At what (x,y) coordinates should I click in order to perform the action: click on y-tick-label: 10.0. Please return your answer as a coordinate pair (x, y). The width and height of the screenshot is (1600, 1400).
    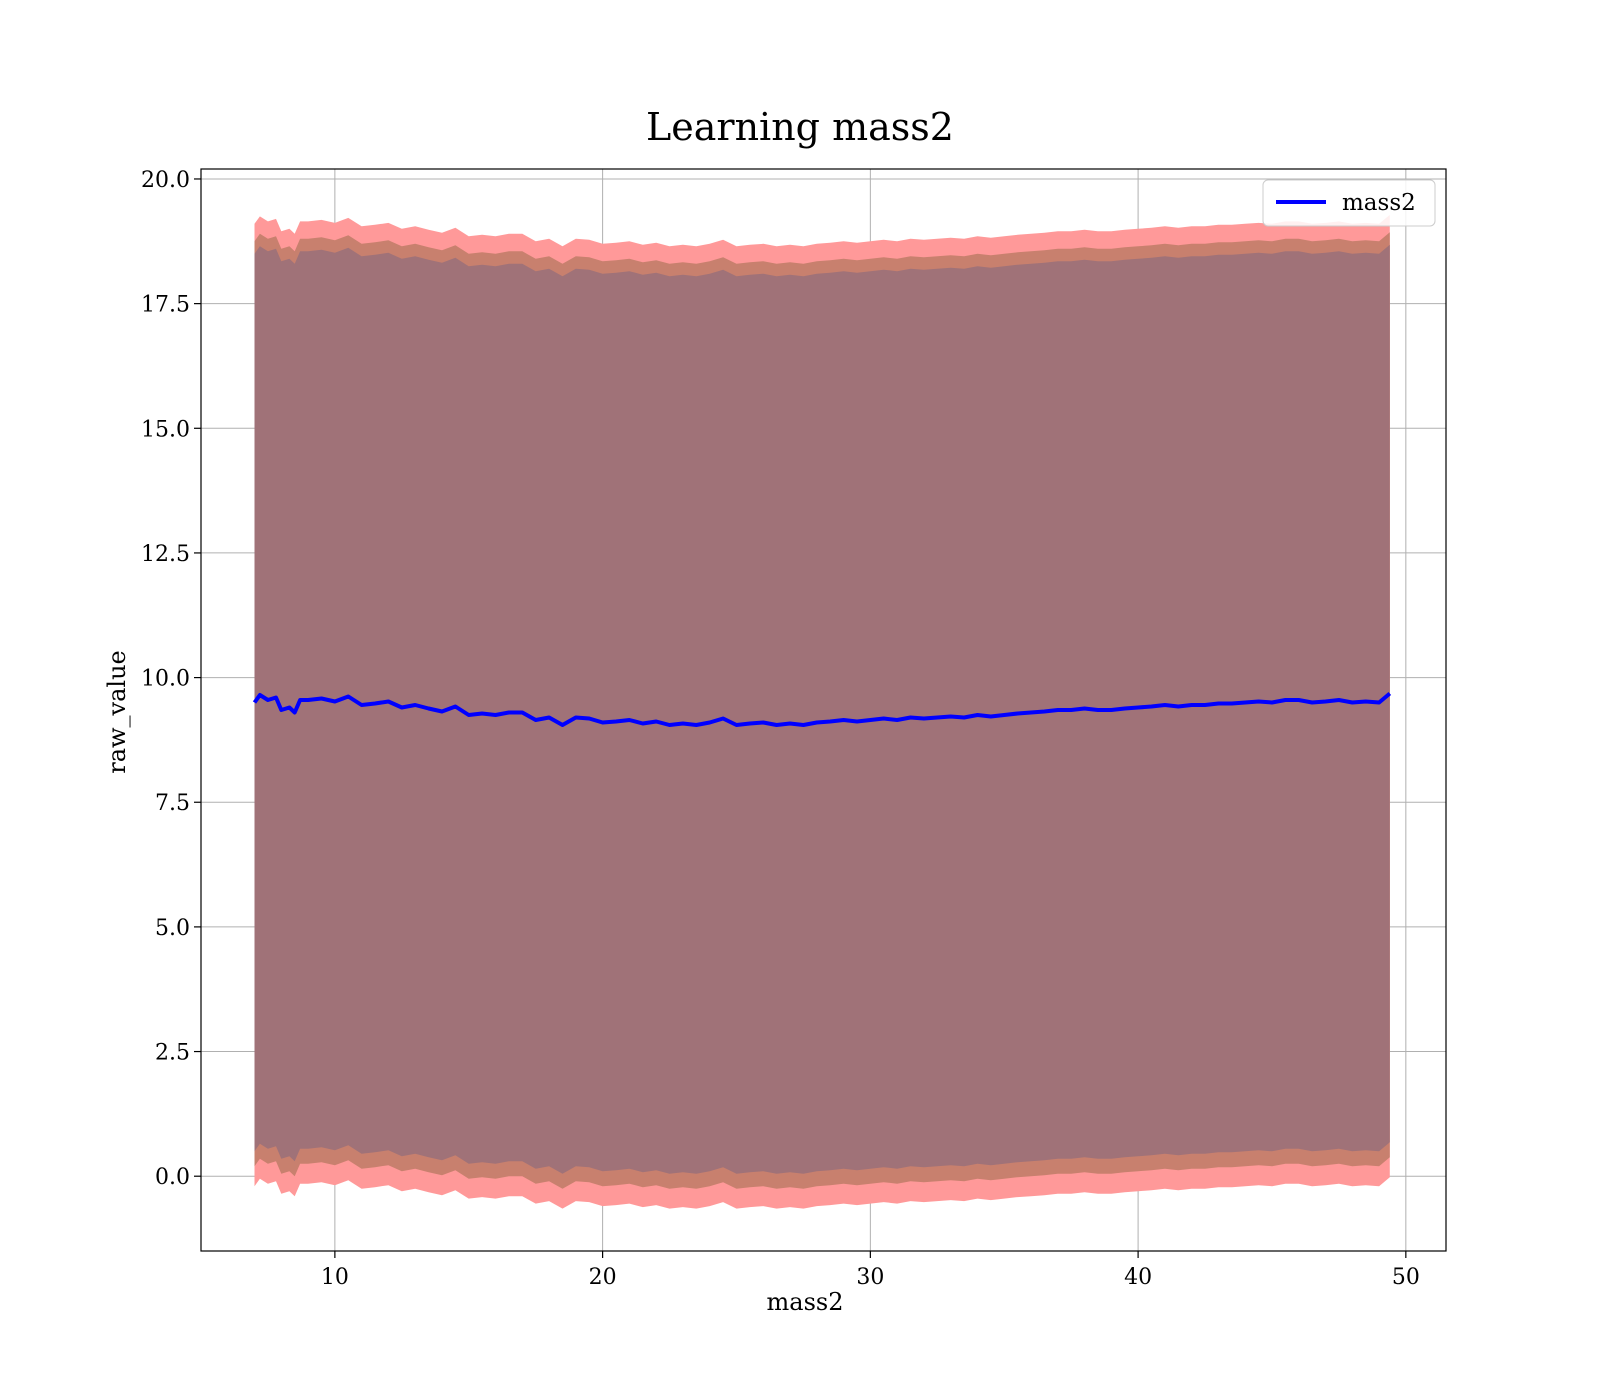
    Looking at the image, I should click on (165, 679).